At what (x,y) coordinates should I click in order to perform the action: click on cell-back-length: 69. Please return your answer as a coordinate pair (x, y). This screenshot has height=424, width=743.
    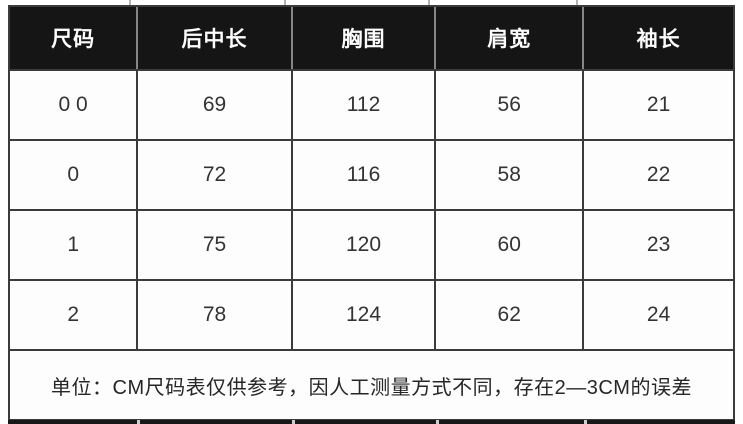
    Looking at the image, I should click on (214, 105).